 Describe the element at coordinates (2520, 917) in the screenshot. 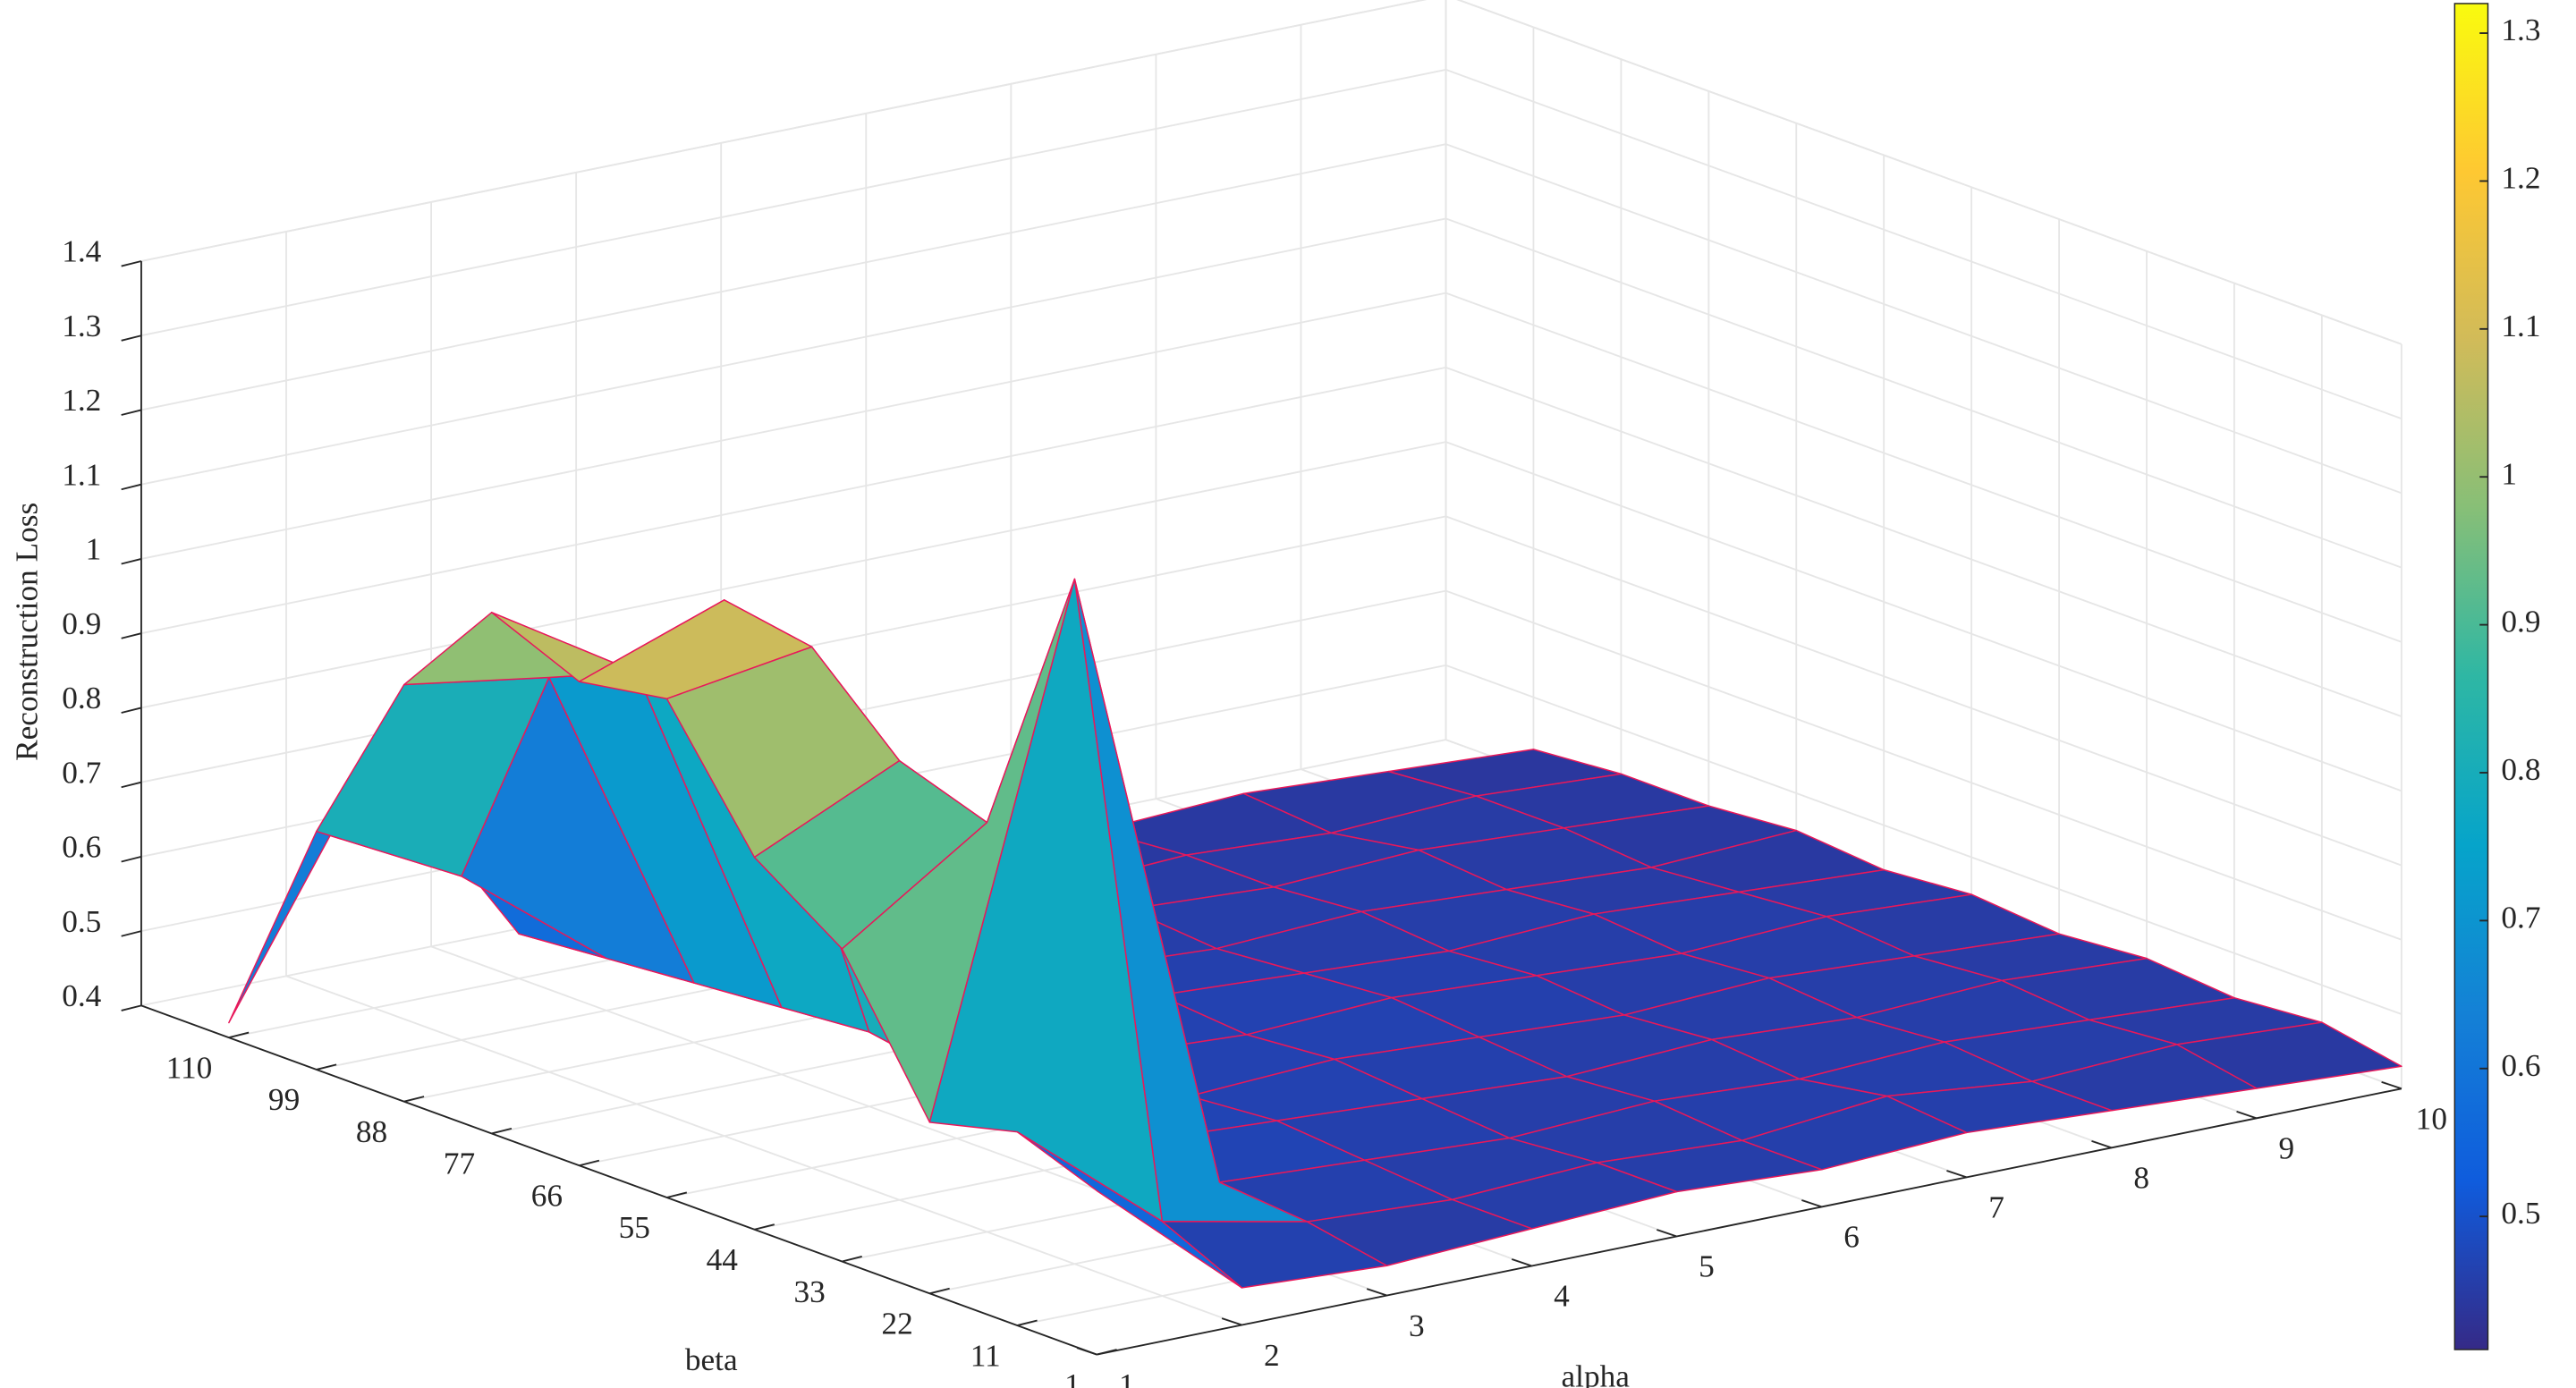

I see `colorbar-tick-label: 0.7` at that location.